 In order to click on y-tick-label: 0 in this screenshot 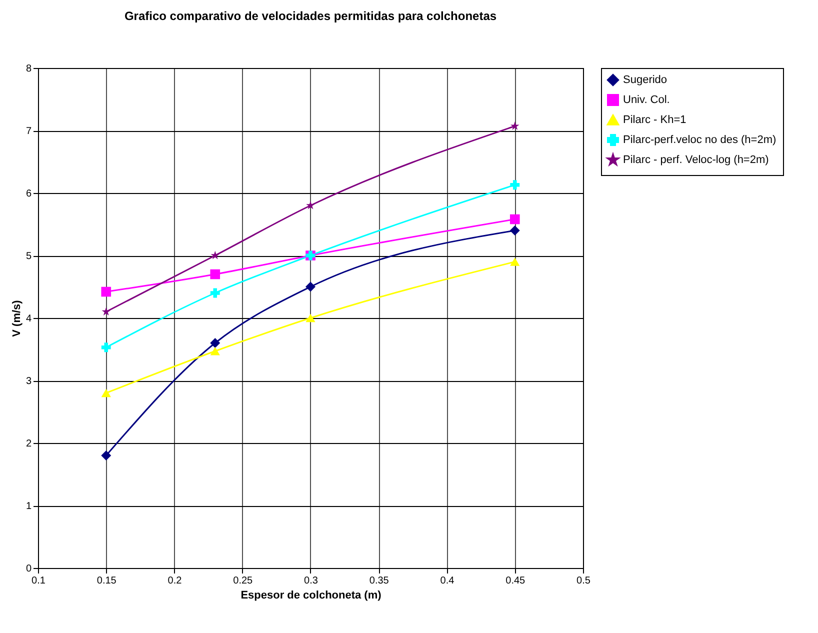, I will do `click(29, 569)`.